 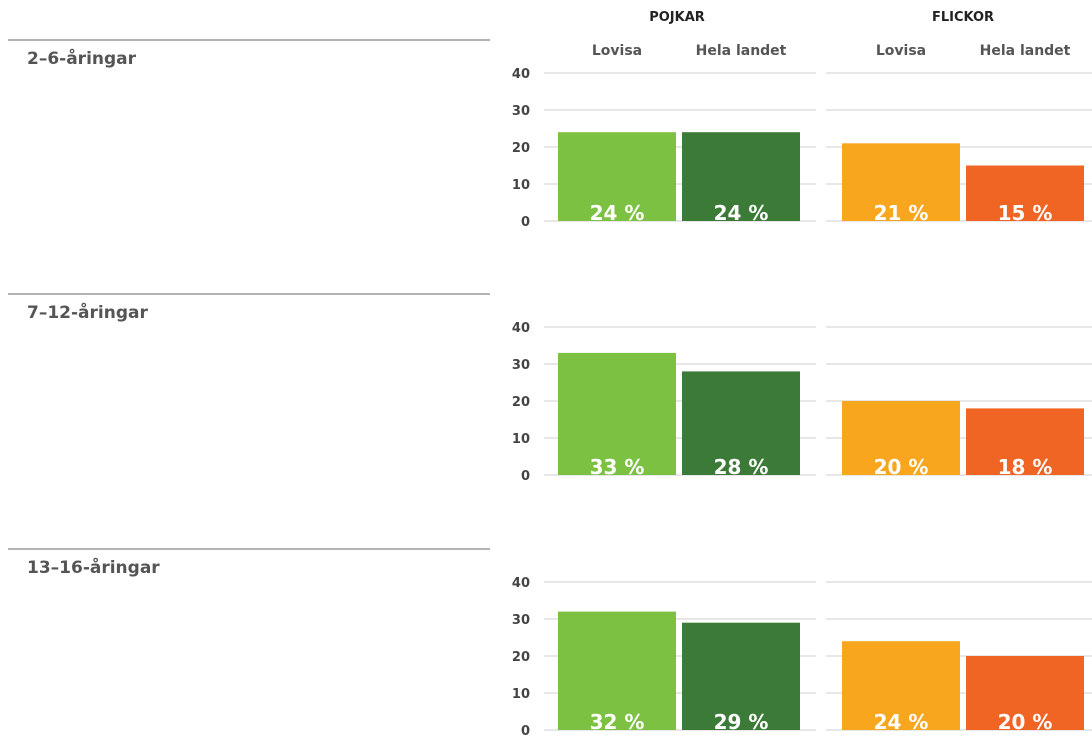 I want to click on header-girls: FLICKOR, so click(x=963, y=17).